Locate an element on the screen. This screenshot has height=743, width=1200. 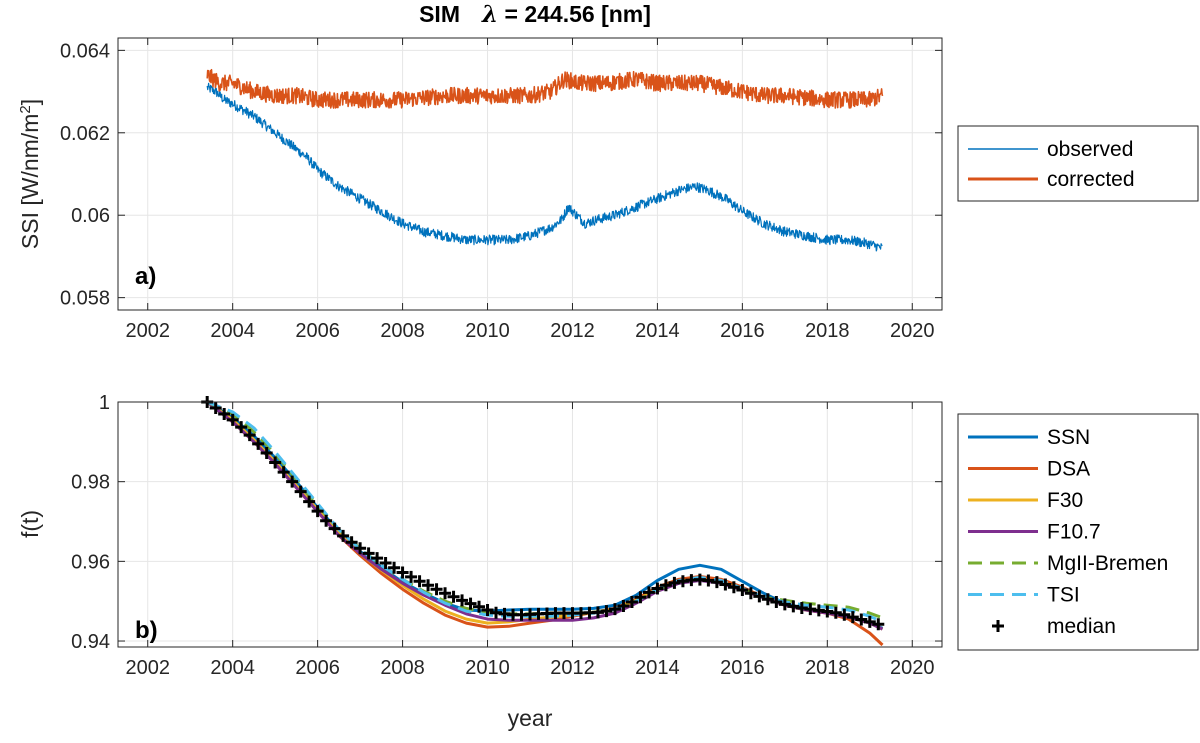
panel-b-ylabel: f(t) is located at coordinates (30, 524).